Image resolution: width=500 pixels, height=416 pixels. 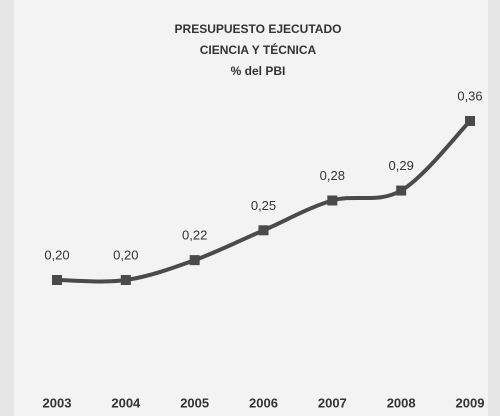 What do you see at coordinates (401, 402) in the screenshot?
I see `x-tick-label: 2008` at bounding box center [401, 402].